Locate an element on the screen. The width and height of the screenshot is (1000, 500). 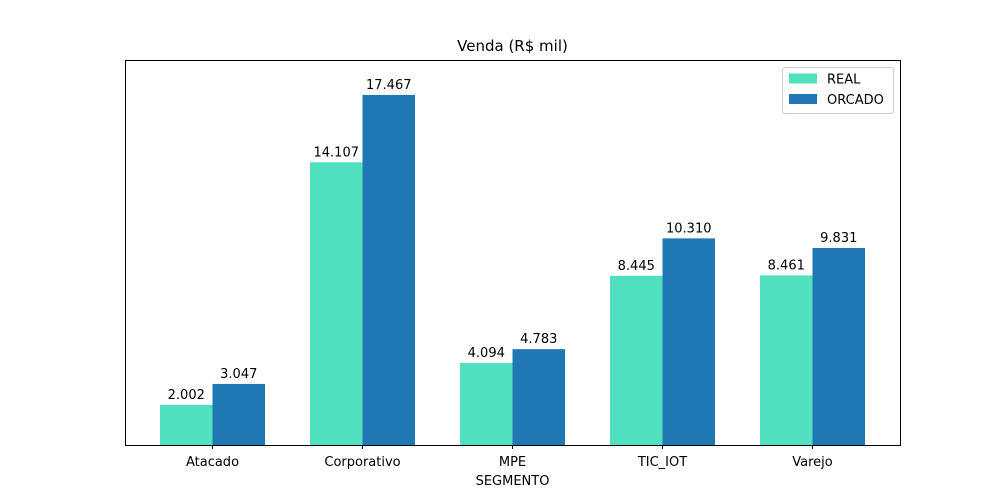
data-label-orcado-atacado: 3.047 is located at coordinates (238, 374).